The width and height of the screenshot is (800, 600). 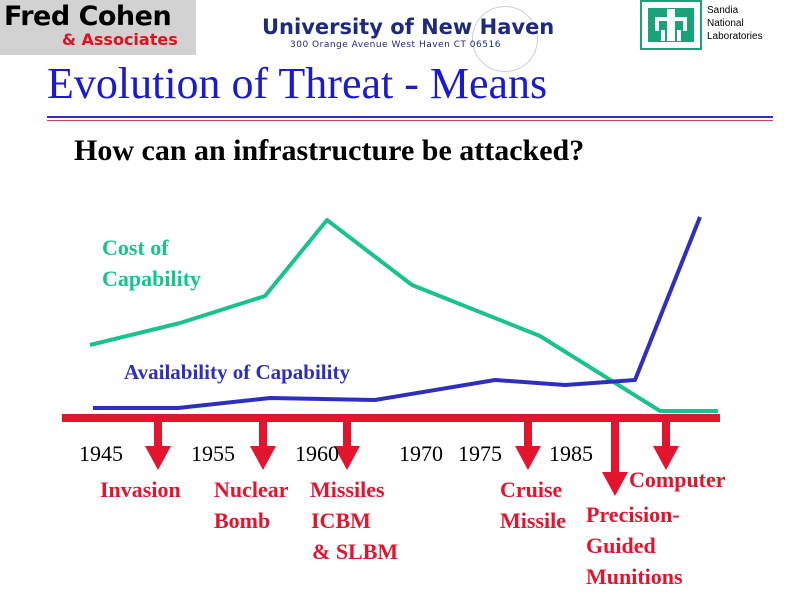 What do you see at coordinates (251, 505) in the screenshot?
I see `event-nuclear-bomb: Nuclear Bomb` at bounding box center [251, 505].